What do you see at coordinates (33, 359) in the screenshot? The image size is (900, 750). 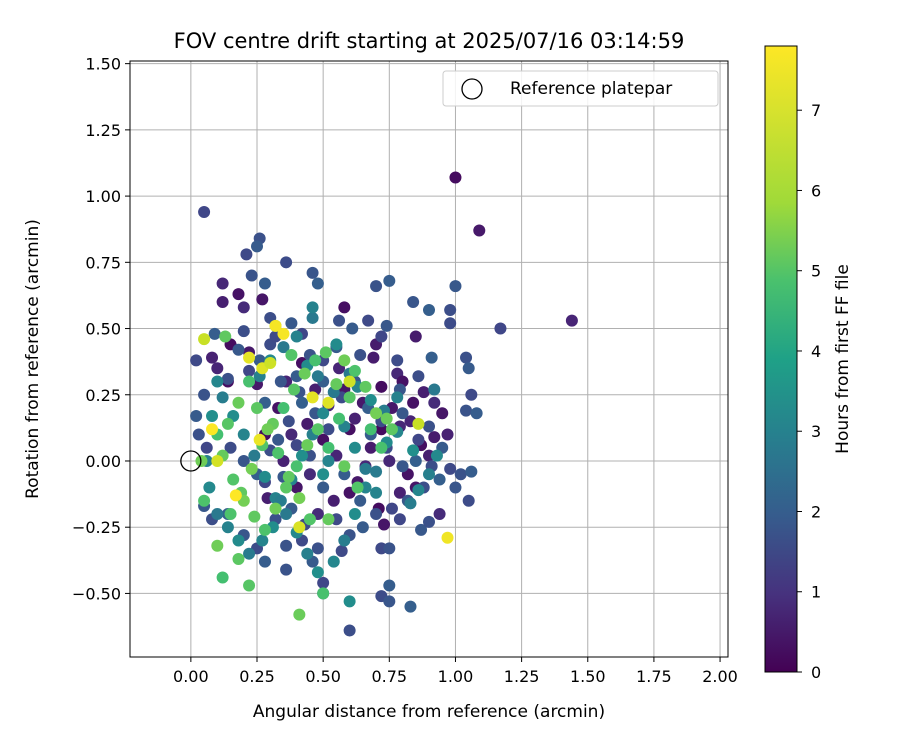 I see `y-axis-label: Rotation from reference (arcmin)` at bounding box center [33, 359].